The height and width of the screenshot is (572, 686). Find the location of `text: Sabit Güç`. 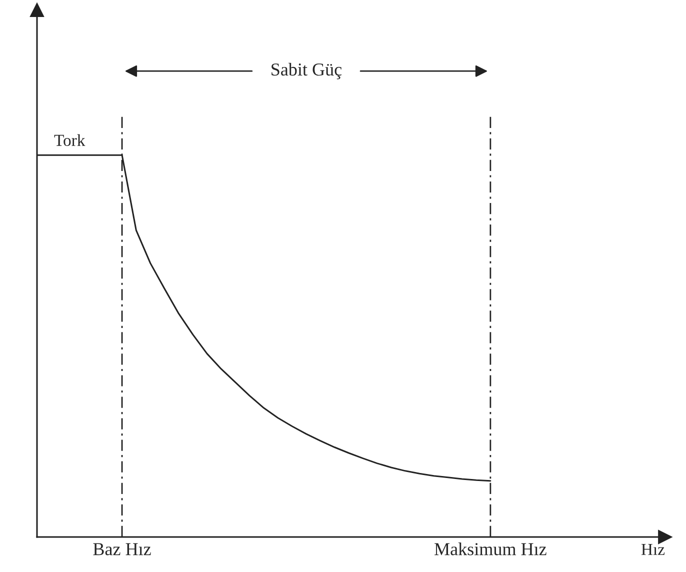

text: Sabit Güç is located at coordinates (307, 71).